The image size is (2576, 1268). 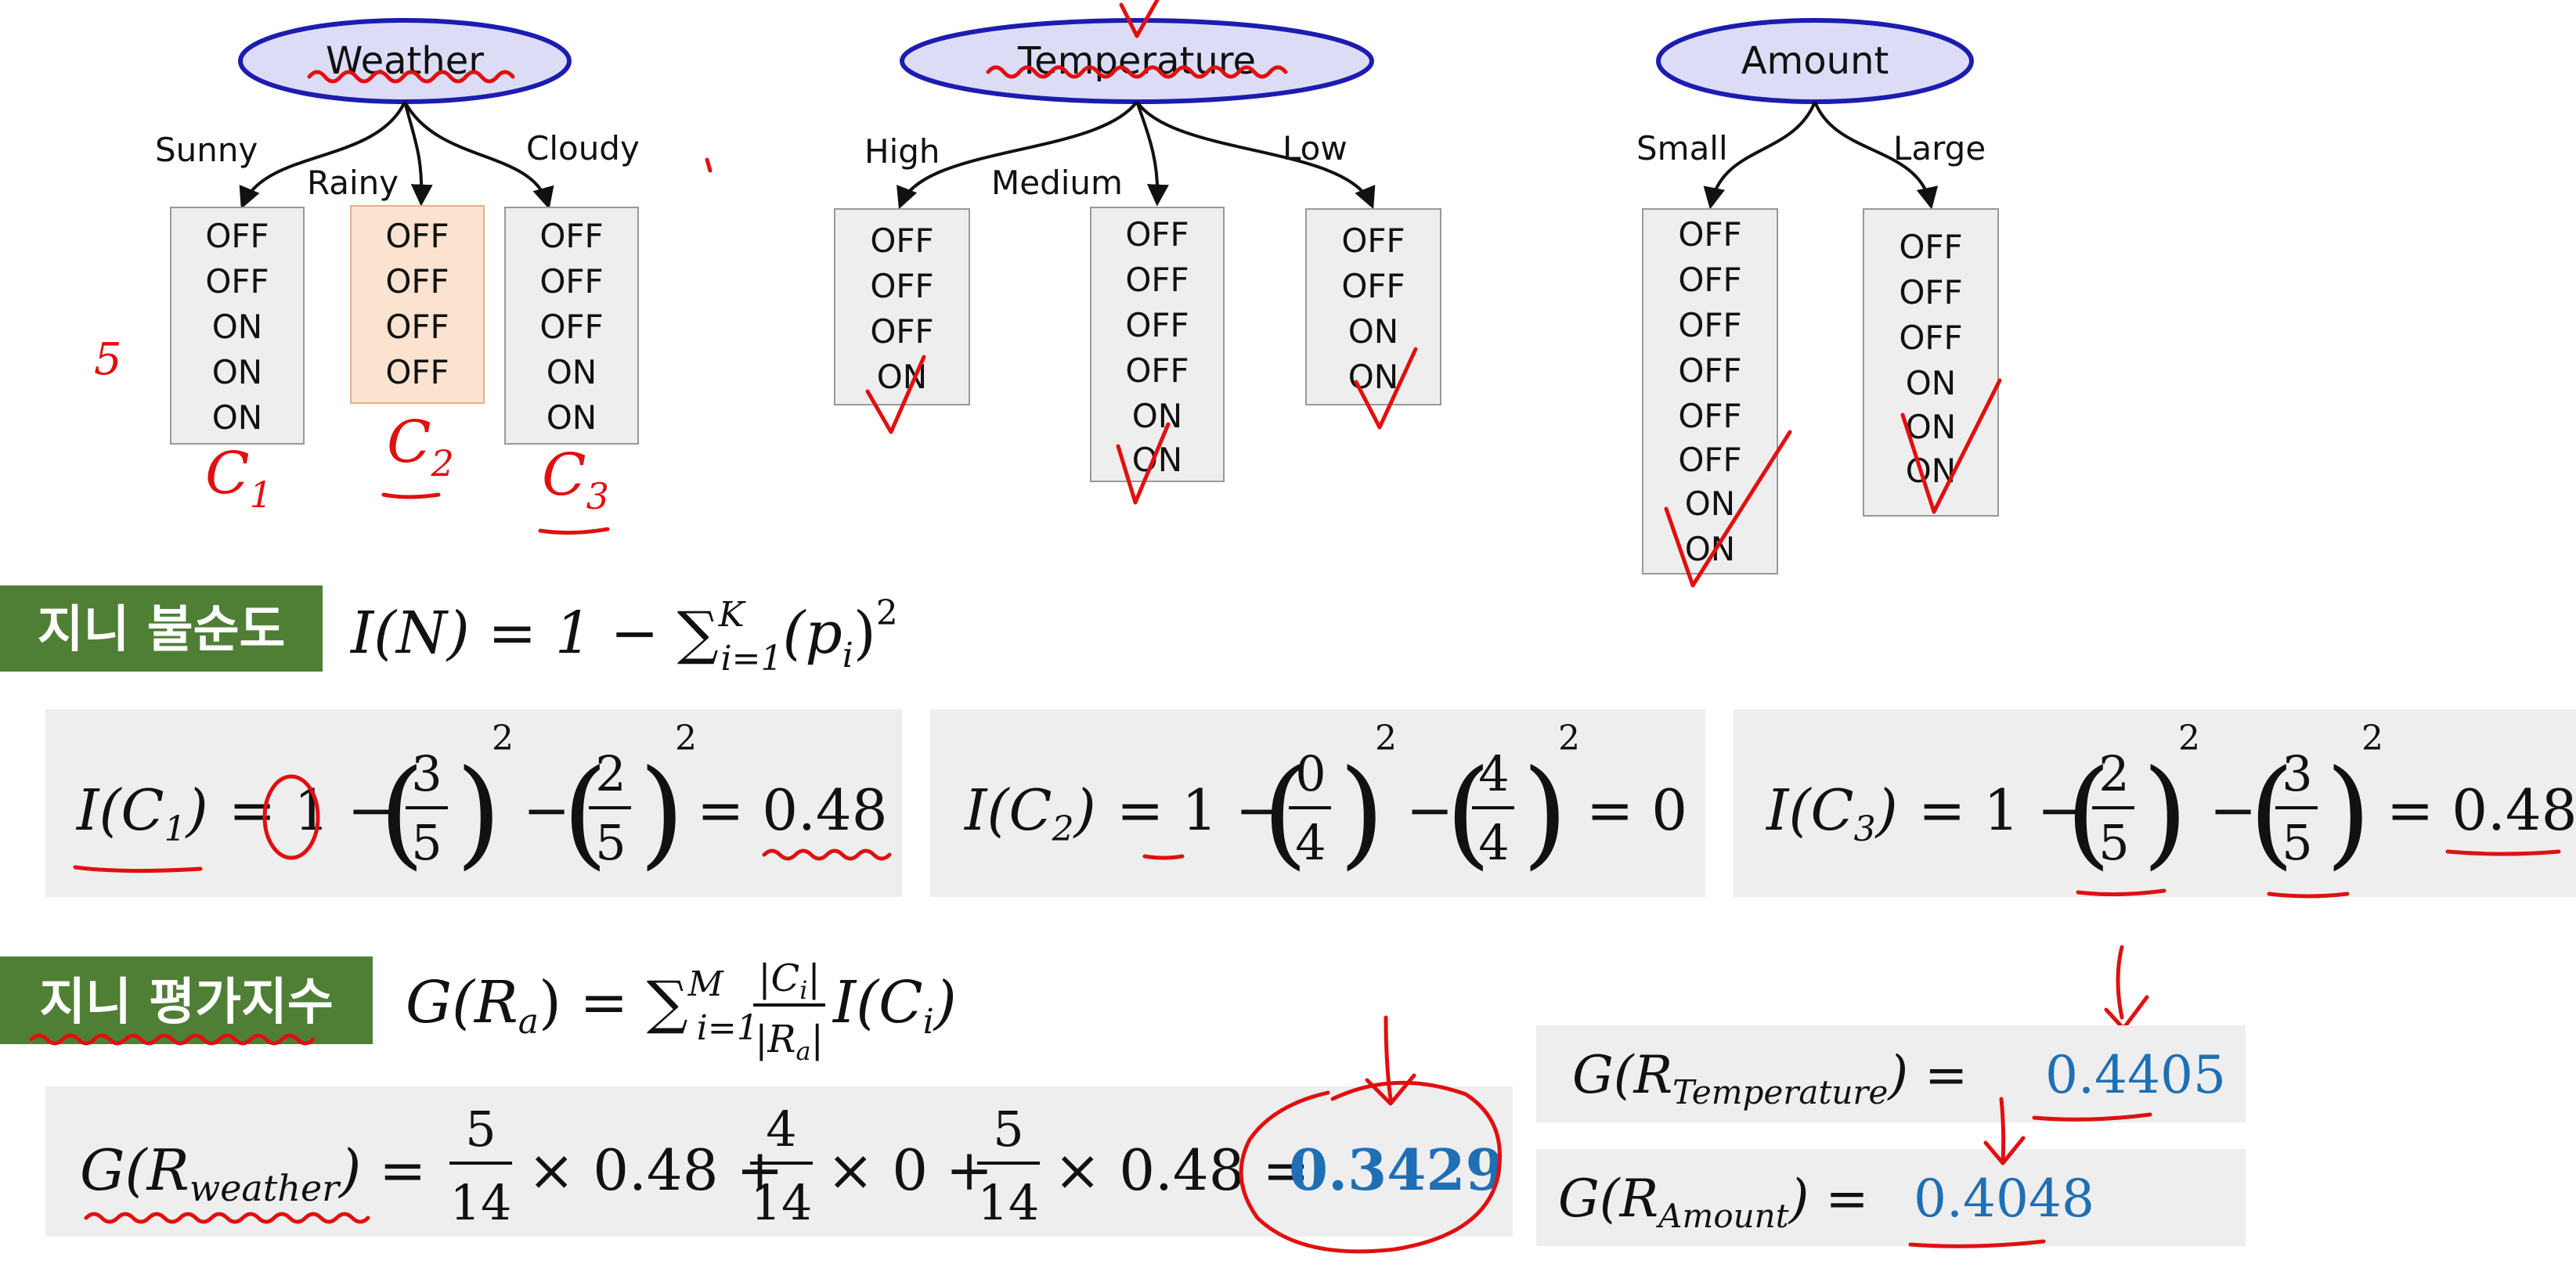 What do you see at coordinates (1815, 61) in the screenshot?
I see `amount-root-label: Amount` at bounding box center [1815, 61].